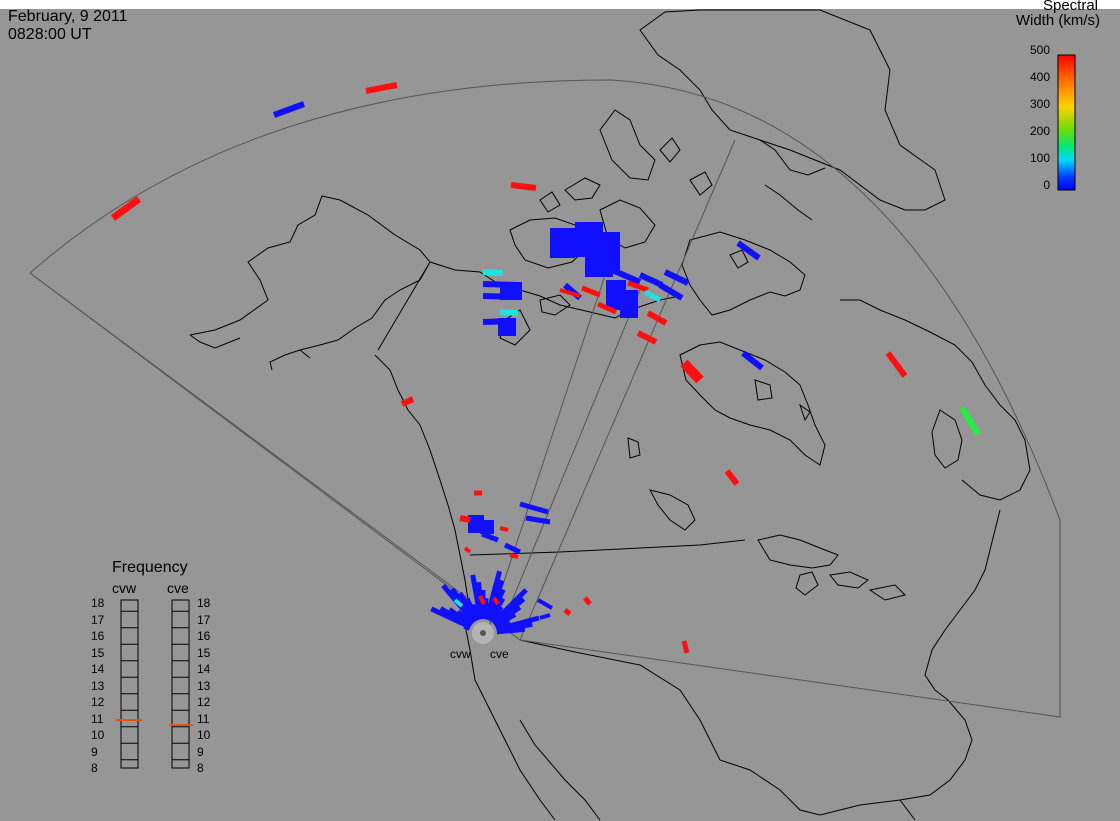 The height and width of the screenshot is (821, 1120). Describe the element at coordinates (1046, 185) in the screenshot. I see `colorbar-tick: 0` at that location.